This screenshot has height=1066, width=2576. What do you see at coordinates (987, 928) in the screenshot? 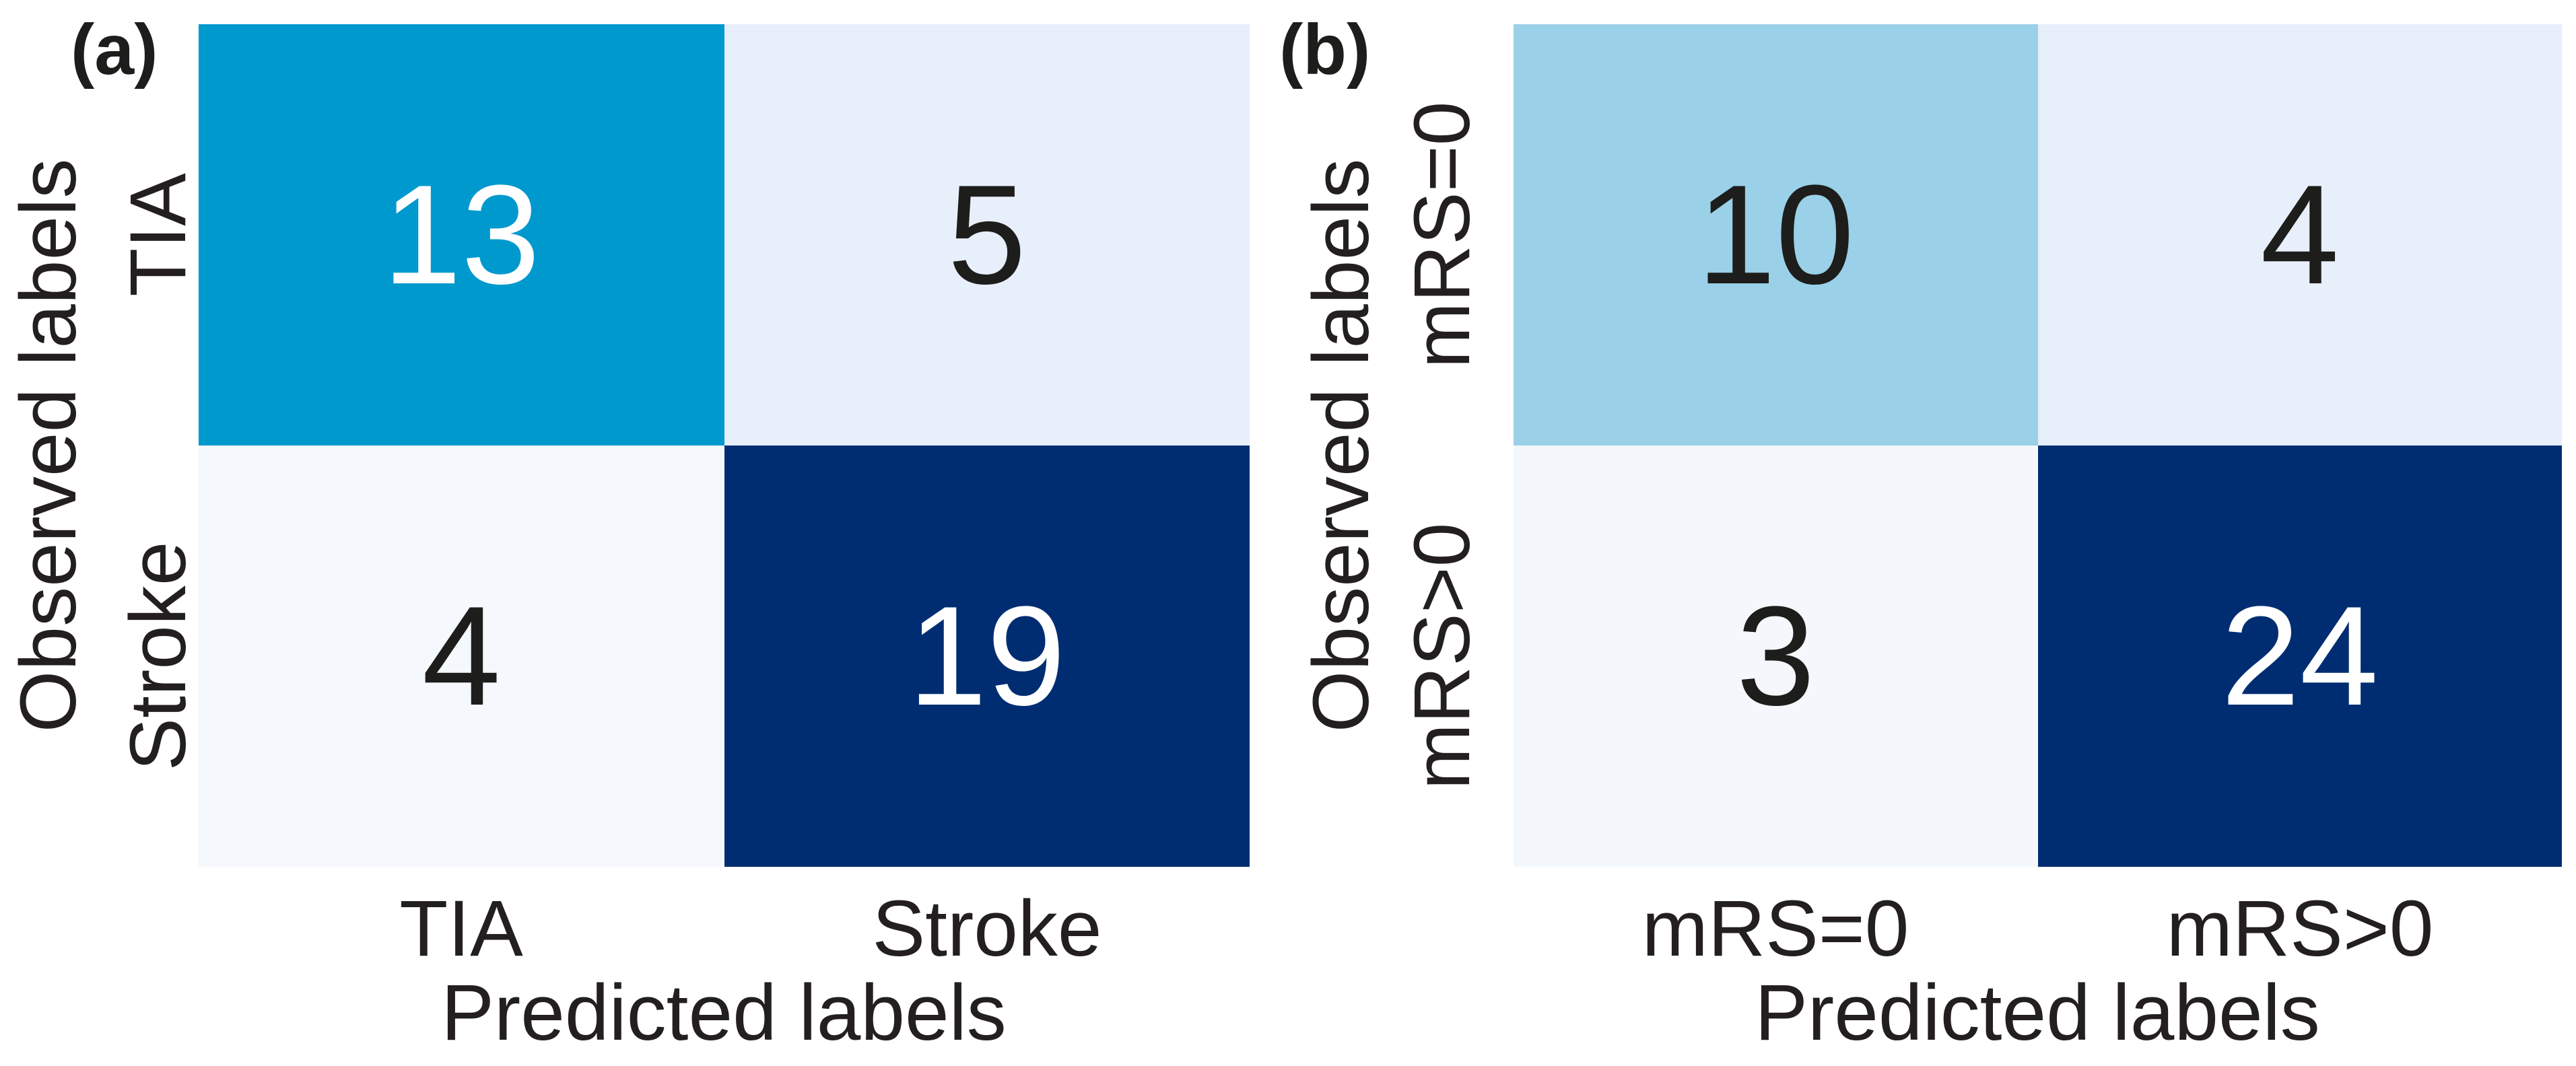
I see `panel-a-x-tick-col1: Stroke` at bounding box center [987, 928].